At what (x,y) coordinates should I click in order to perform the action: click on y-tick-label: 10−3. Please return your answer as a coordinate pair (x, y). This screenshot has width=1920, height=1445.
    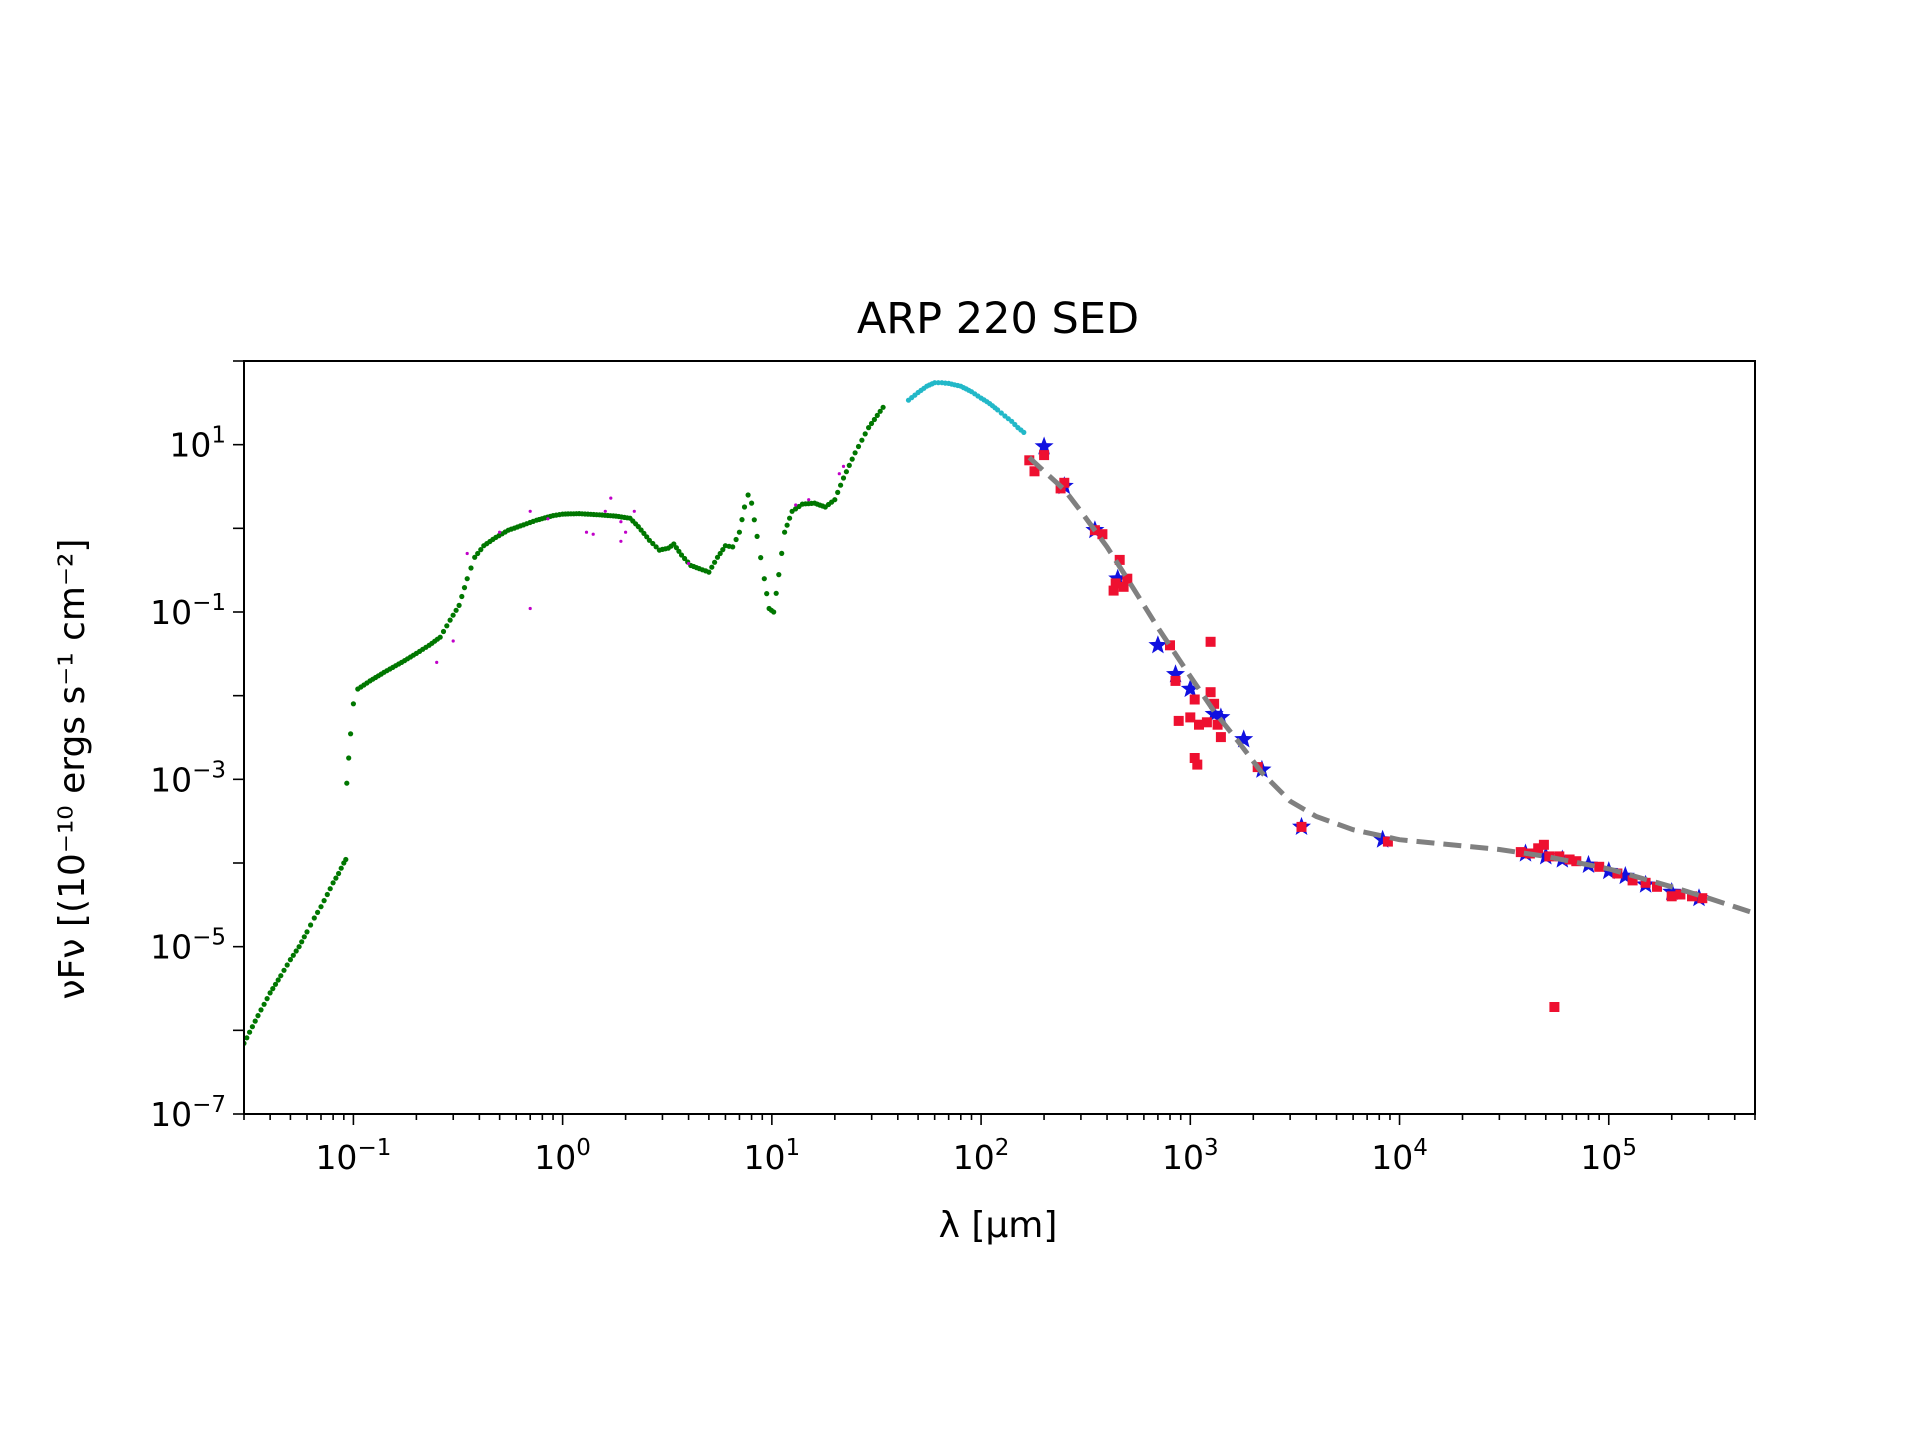
    Looking at the image, I should click on (188, 778).